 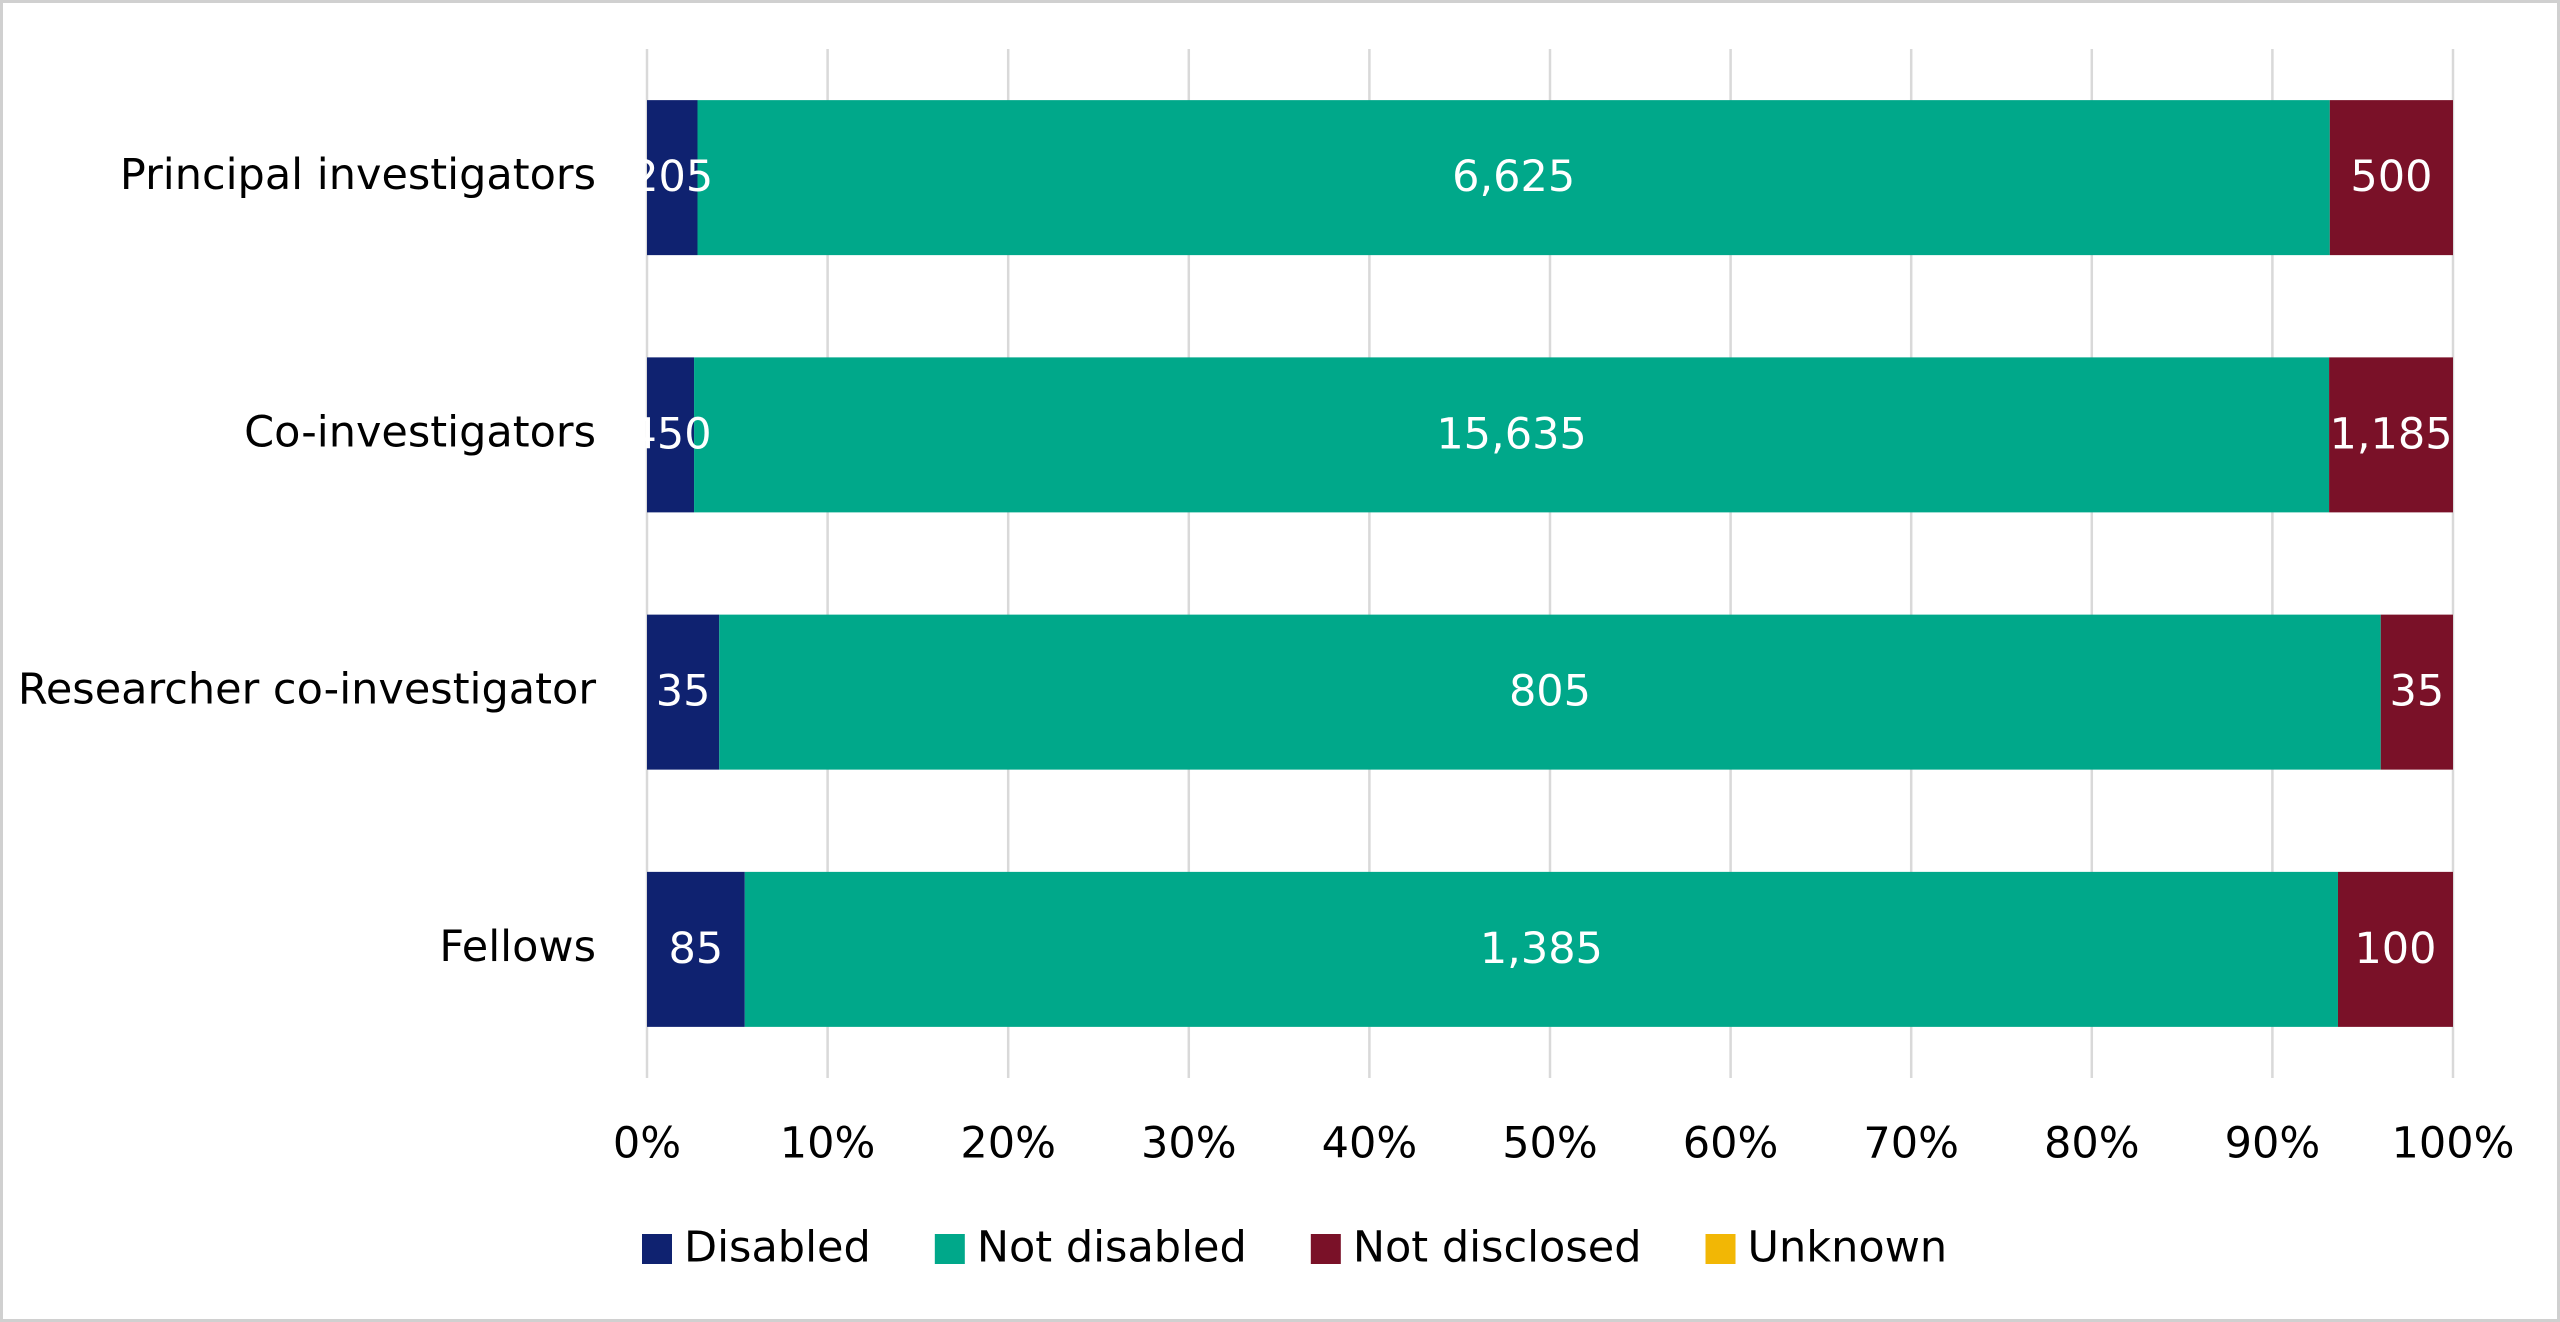 What do you see at coordinates (1189, 1144) in the screenshot?
I see `x-tick-label: 30%` at bounding box center [1189, 1144].